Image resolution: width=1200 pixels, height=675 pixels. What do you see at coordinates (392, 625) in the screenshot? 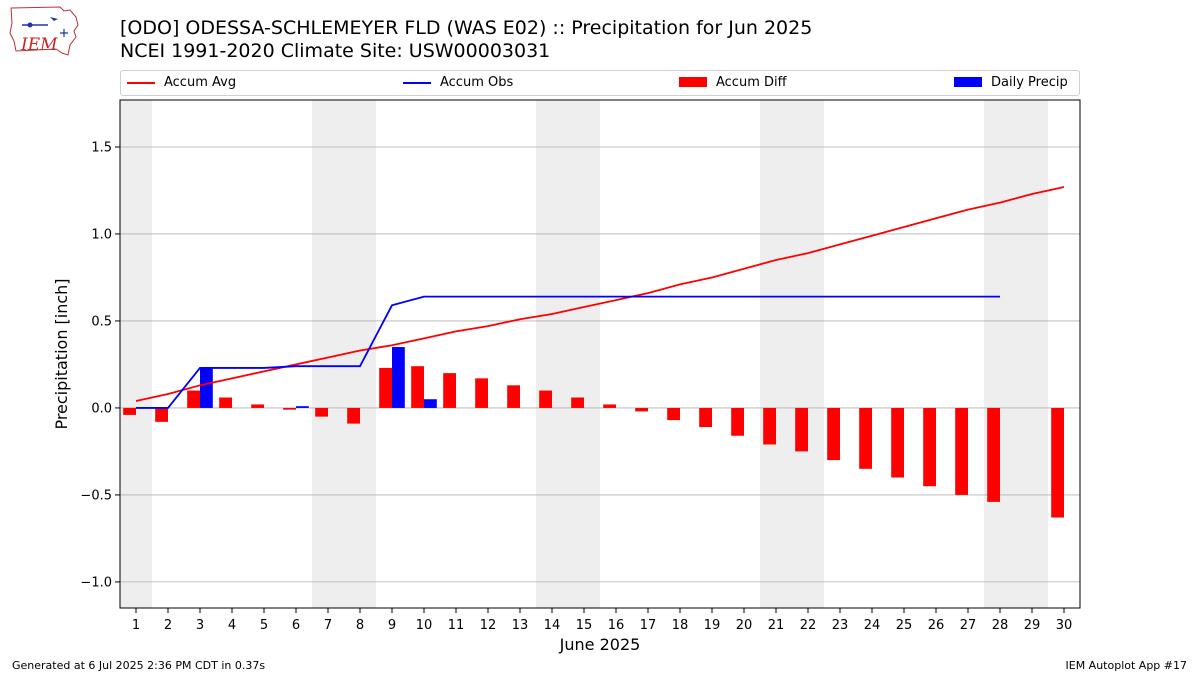
I see `x-tick-label: 9` at bounding box center [392, 625].